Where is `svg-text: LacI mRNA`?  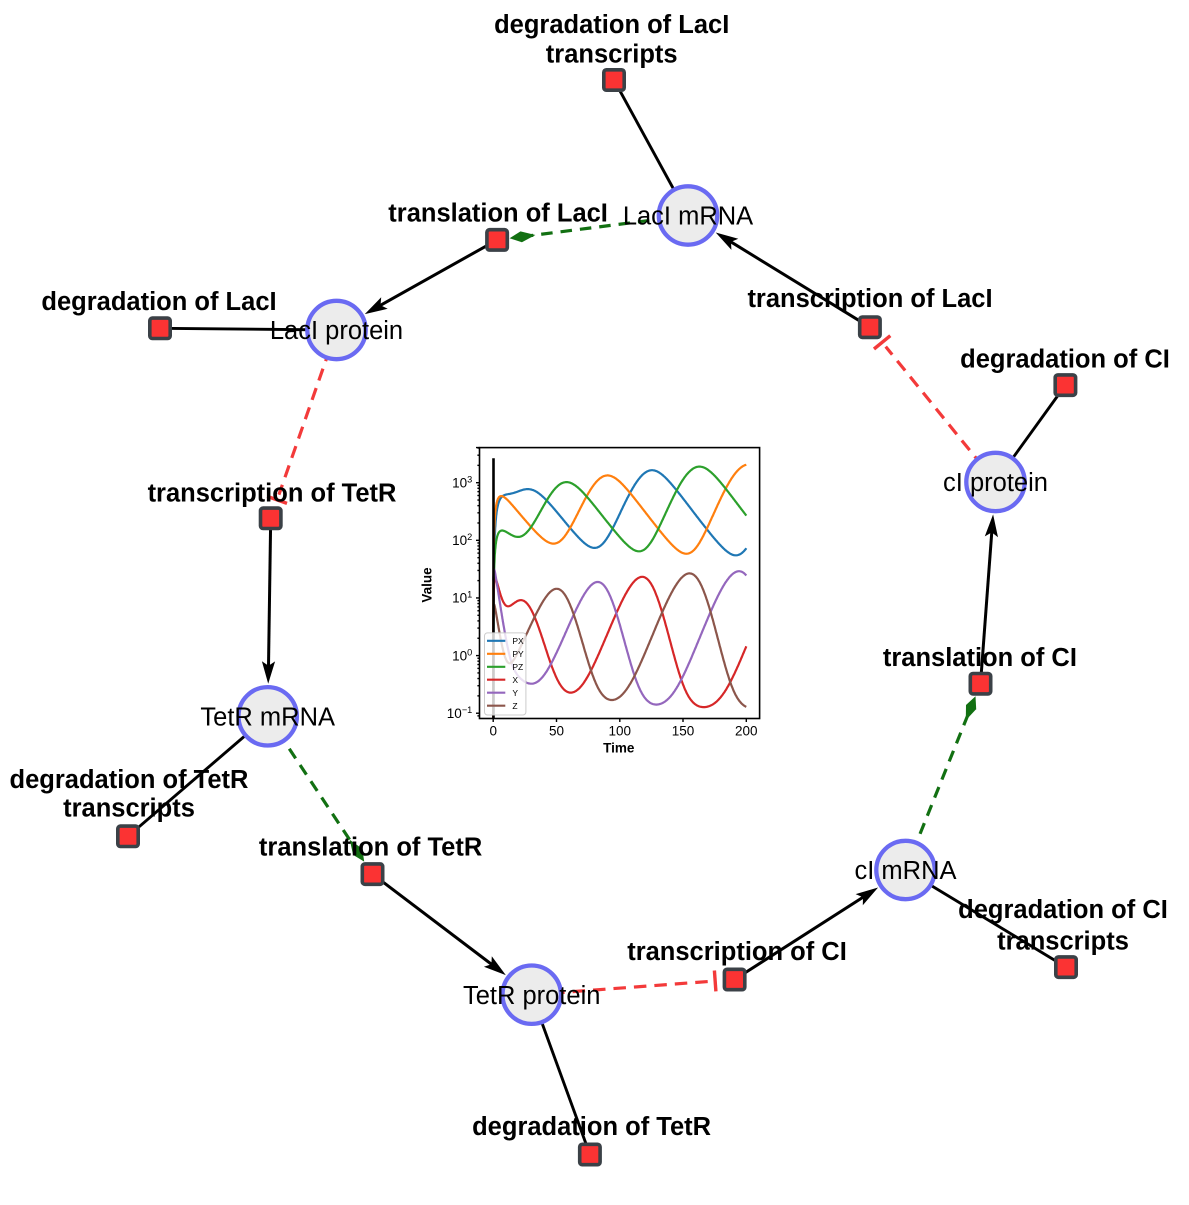
svg-text: LacI mRNA is located at coordinates (688, 217).